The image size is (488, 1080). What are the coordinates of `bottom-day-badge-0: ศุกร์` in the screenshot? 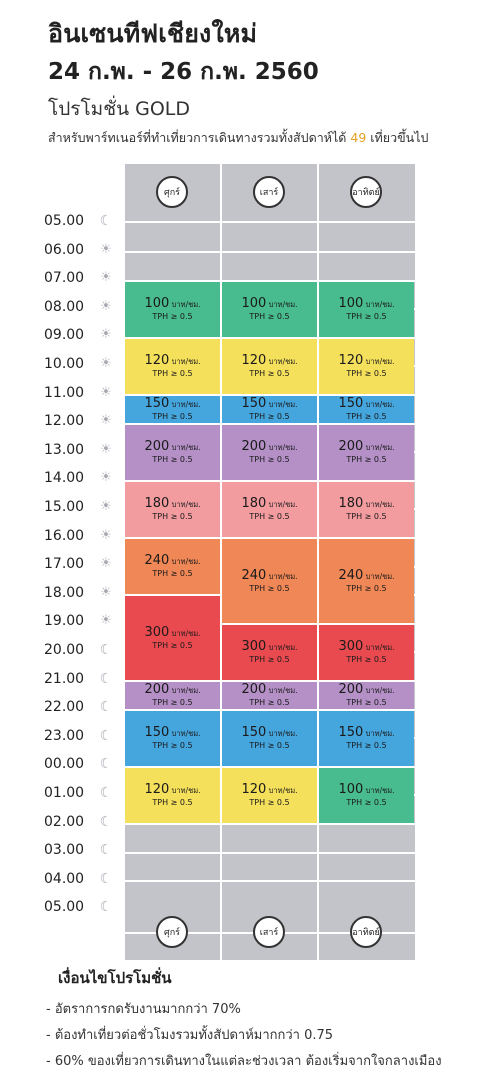 It's located at (172, 932).